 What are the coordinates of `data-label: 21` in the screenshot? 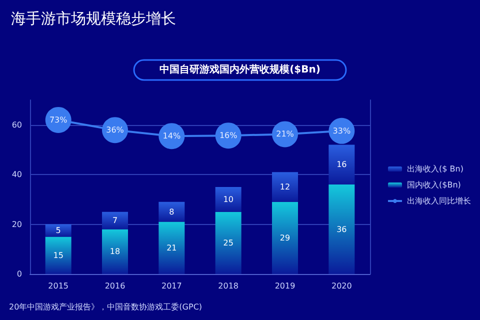 It's located at (171, 247).